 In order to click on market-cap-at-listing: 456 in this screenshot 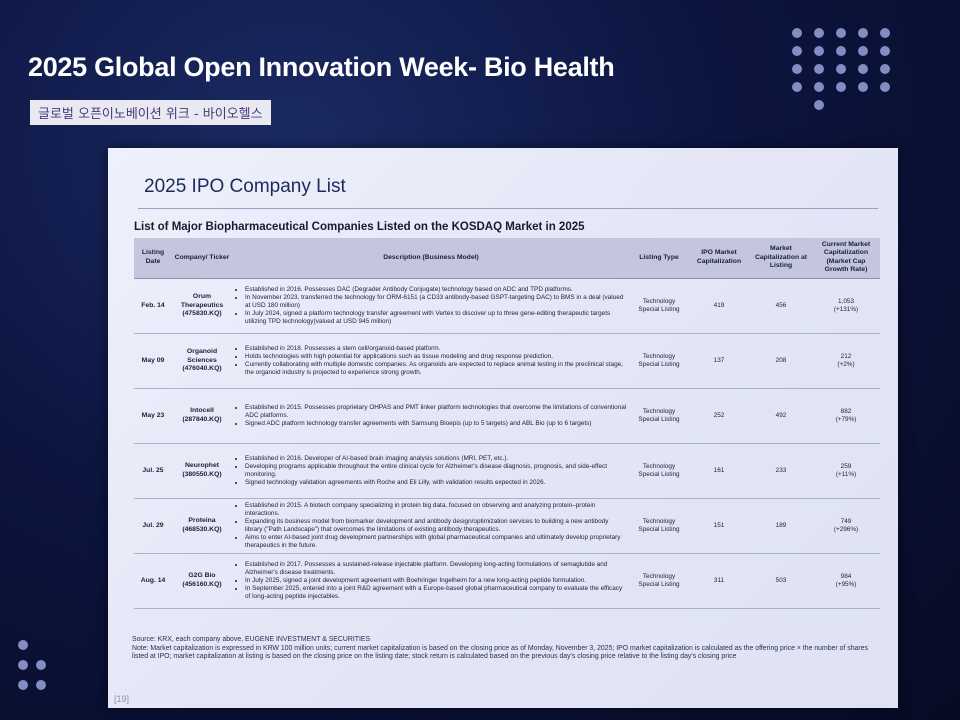, I will do `click(781, 306)`.